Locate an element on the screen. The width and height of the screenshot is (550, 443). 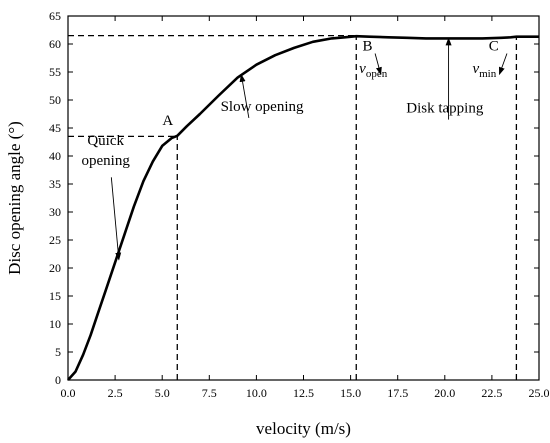
annotation-v-open-sub: open is located at coordinates (377, 74).